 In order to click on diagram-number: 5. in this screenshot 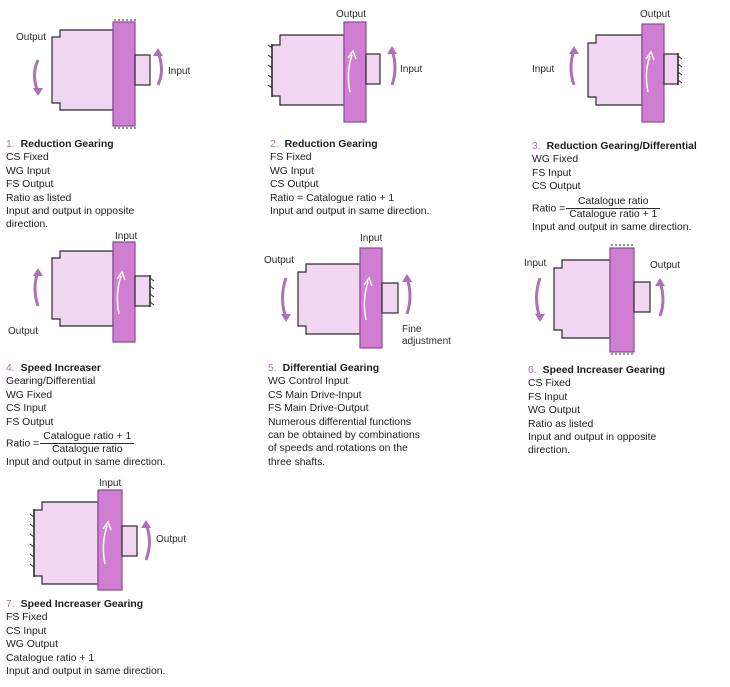, I will do `click(272, 368)`.